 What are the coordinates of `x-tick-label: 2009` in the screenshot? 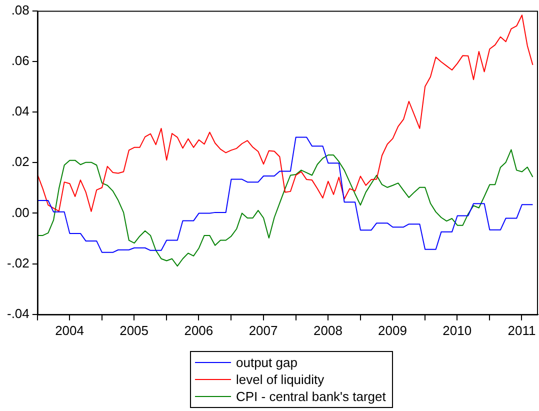 It's located at (392, 330).